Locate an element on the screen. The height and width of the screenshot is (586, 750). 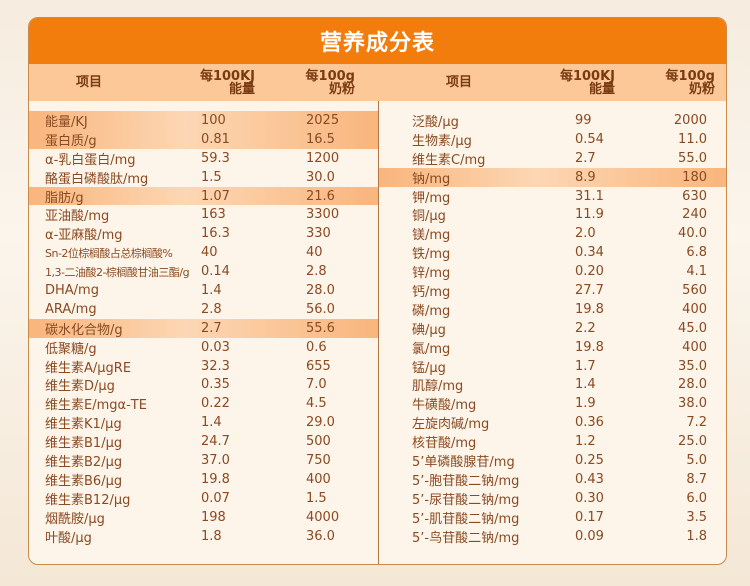
nutrient-name: 5’-肌苷酸二钠/mg is located at coordinates (466, 519).